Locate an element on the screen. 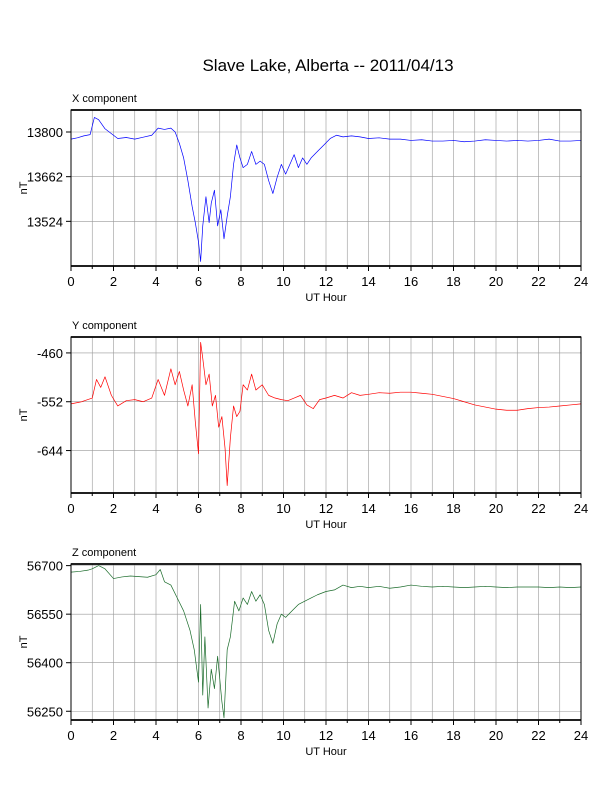  x-component-x-tick-label: 0 is located at coordinates (70, 281).